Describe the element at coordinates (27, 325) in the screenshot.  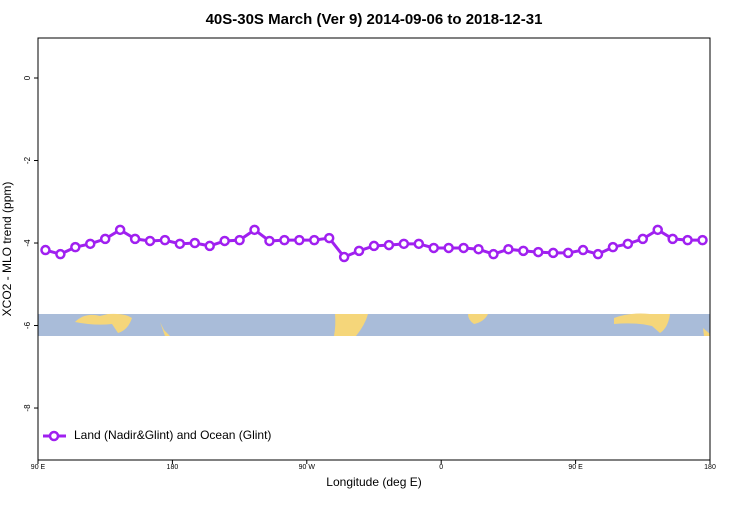
I see `y-tick-label: -6` at that location.